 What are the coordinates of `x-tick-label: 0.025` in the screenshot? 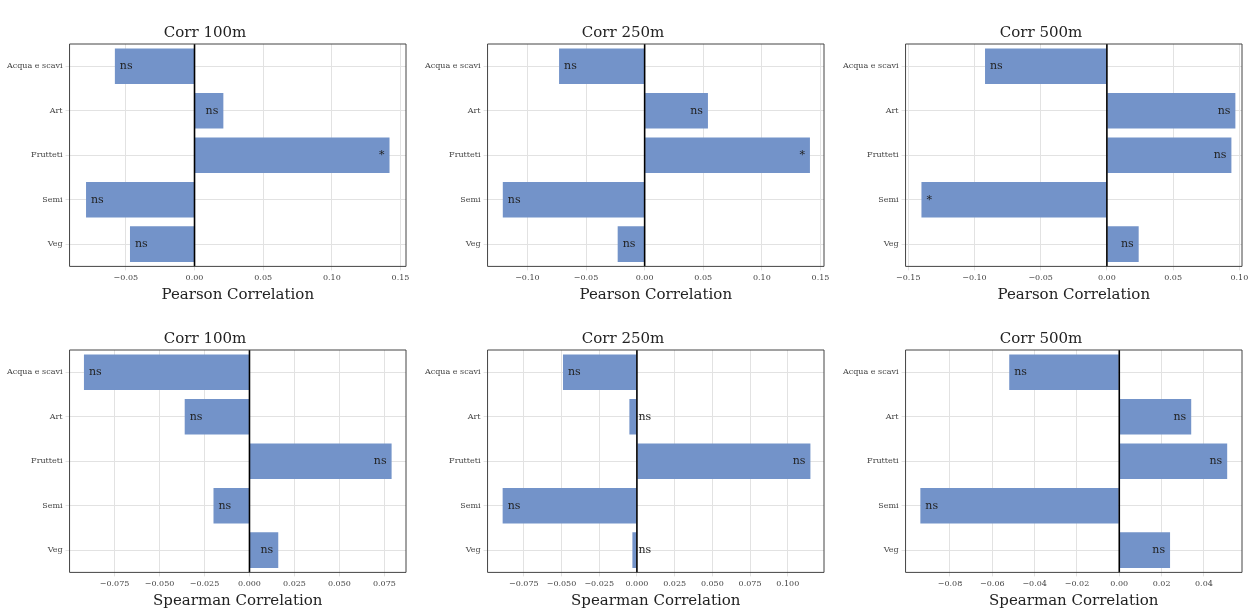 It's located at (294, 584).